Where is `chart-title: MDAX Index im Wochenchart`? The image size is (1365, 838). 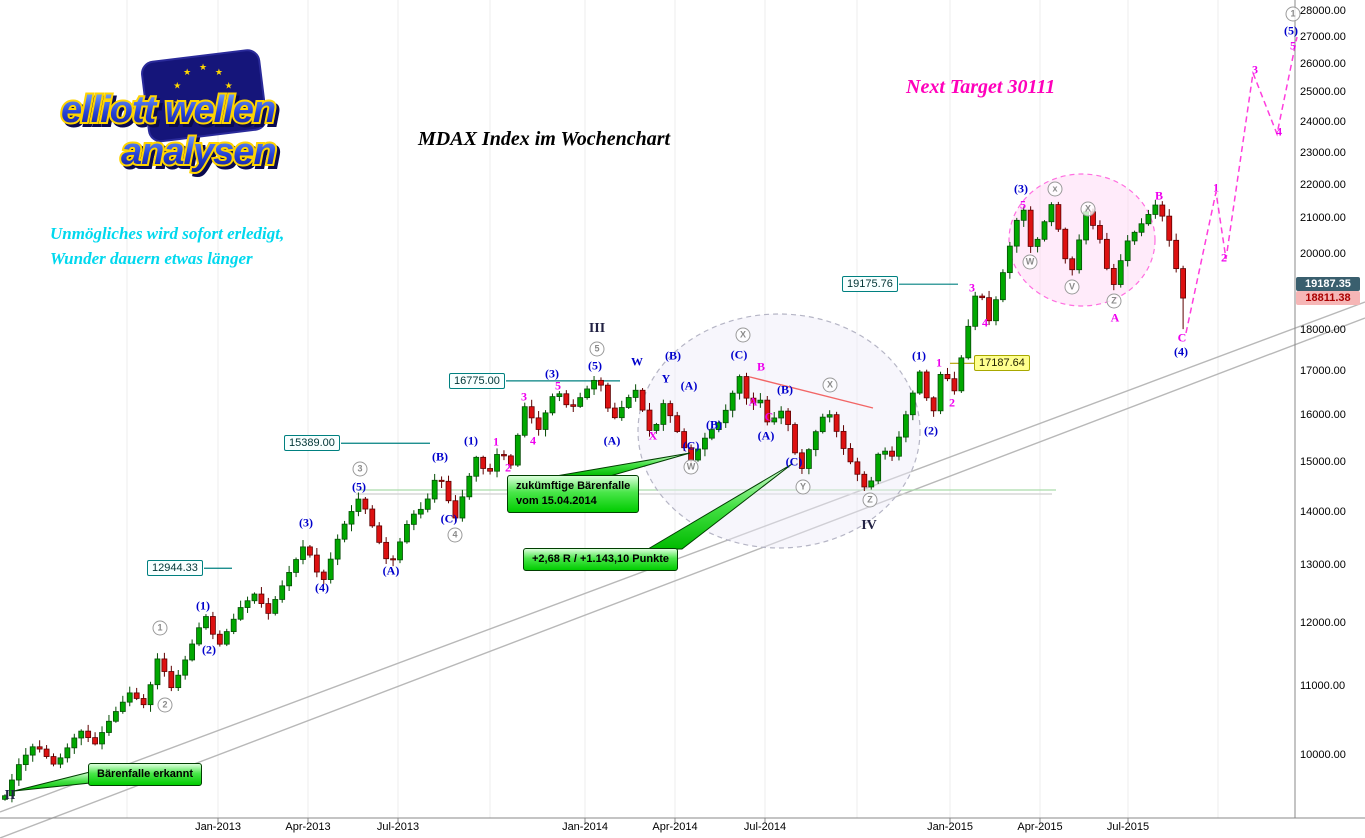
chart-title: MDAX Index im Wochenchart is located at coordinates (544, 139).